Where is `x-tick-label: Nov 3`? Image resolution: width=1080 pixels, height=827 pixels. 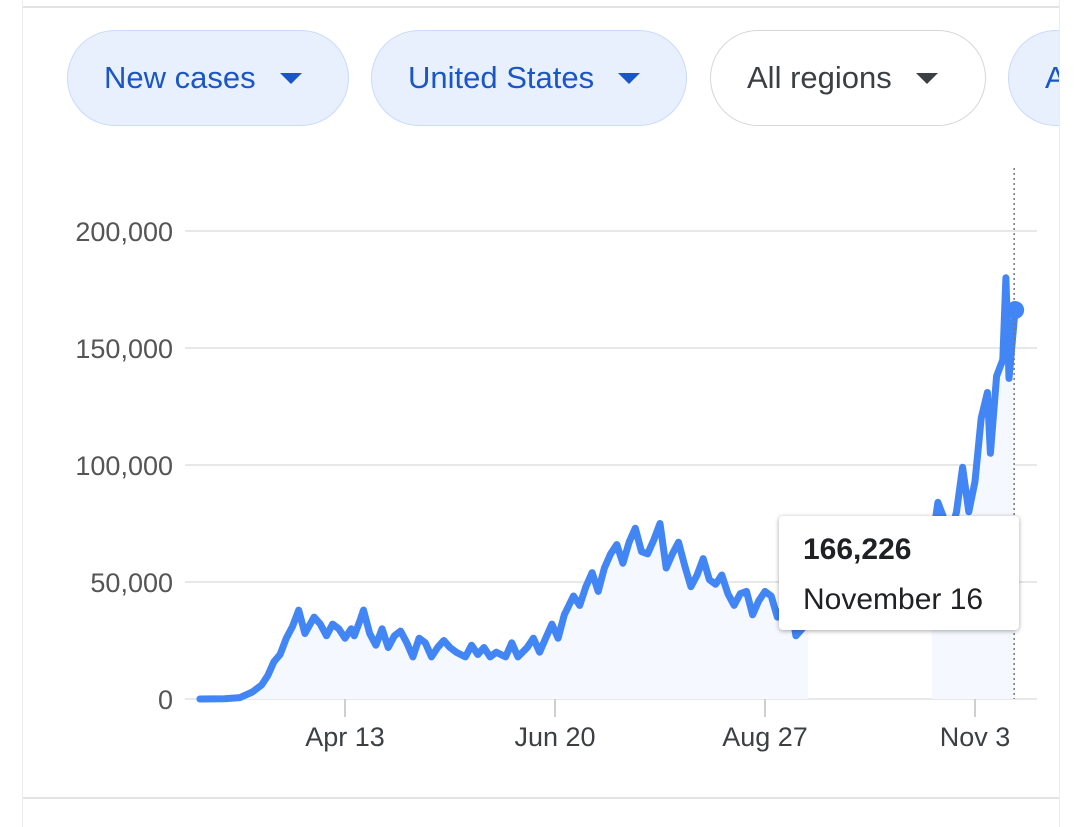
x-tick-label: Nov 3 is located at coordinates (975, 737).